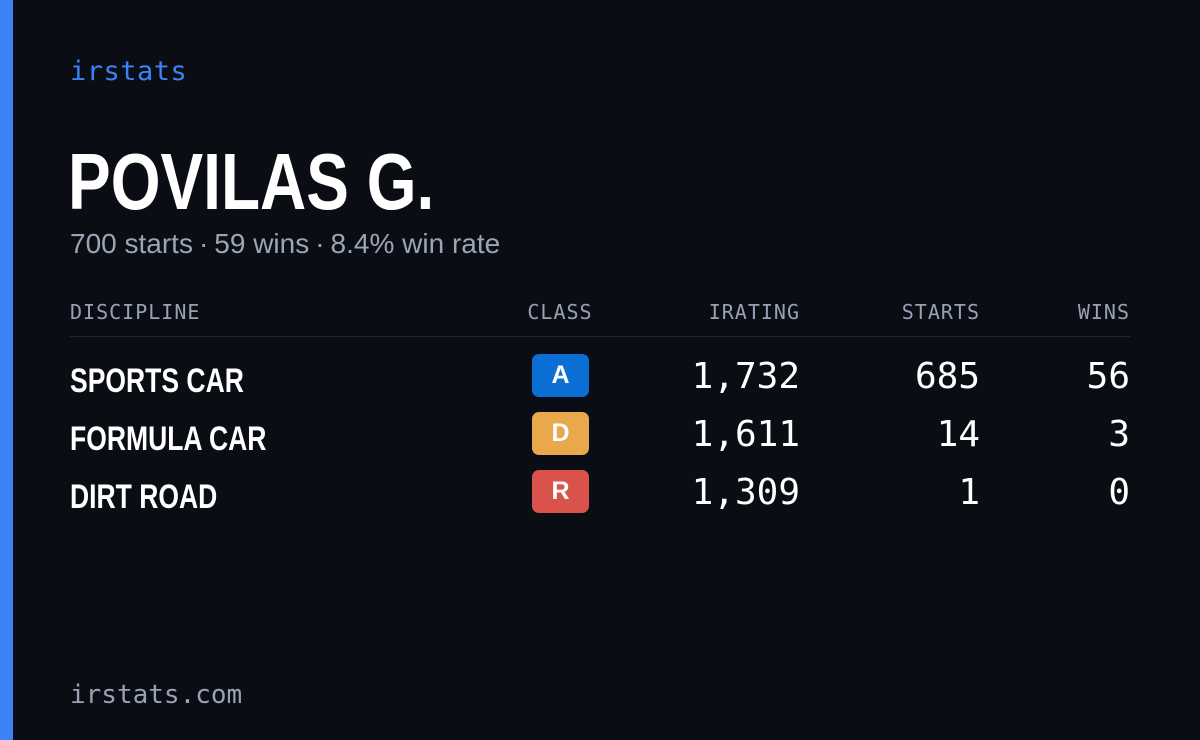 The height and width of the screenshot is (740, 1200). What do you see at coordinates (135, 312) in the screenshot?
I see `header-discipline: DISCIPLINE` at bounding box center [135, 312].